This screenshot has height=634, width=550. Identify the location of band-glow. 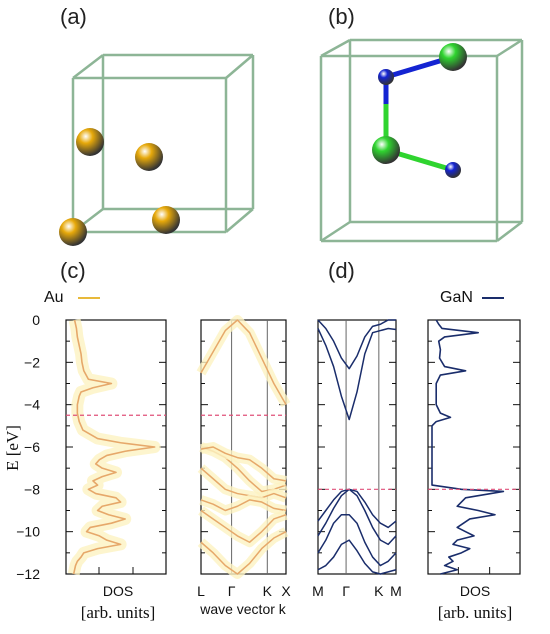
(243, 361).